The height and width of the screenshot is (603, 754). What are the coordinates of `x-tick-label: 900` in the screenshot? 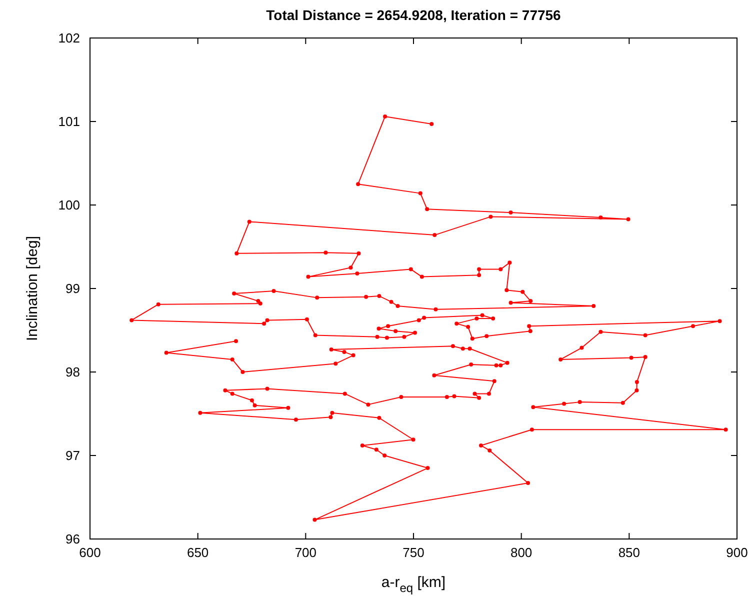 It's located at (737, 552).